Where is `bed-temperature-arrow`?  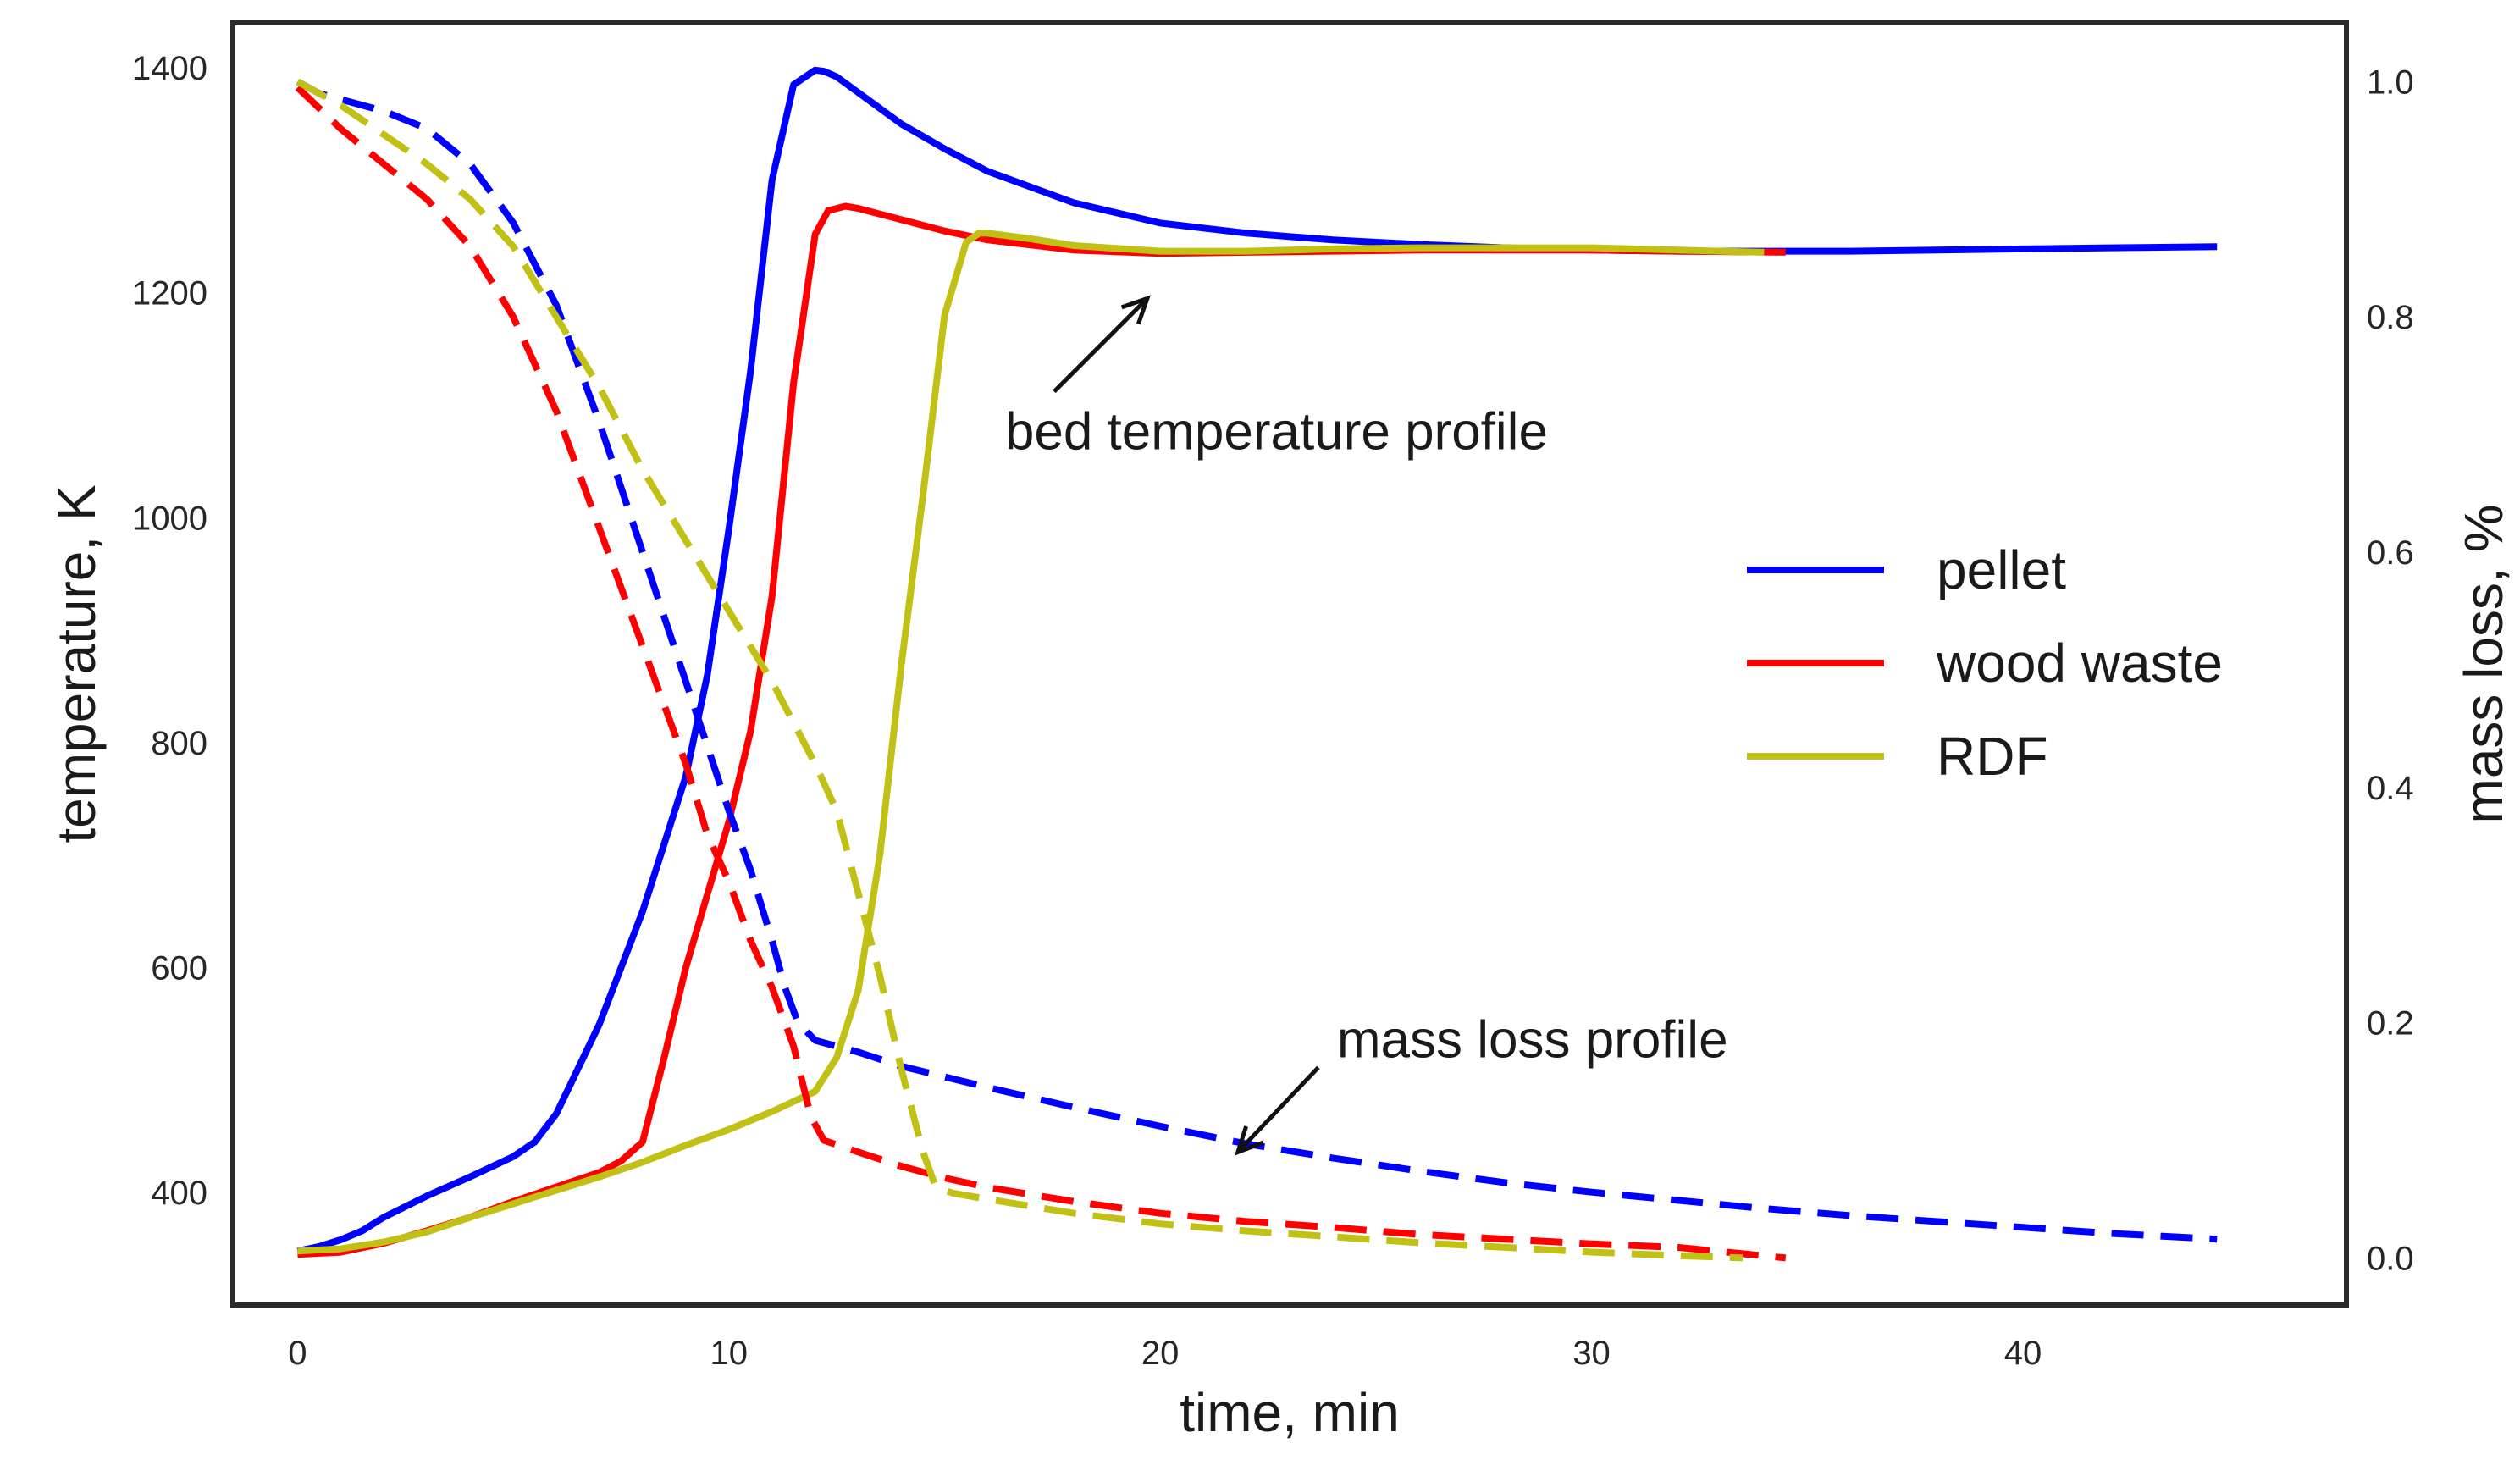
bed-temperature-arrow is located at coordinates (1102, 344).